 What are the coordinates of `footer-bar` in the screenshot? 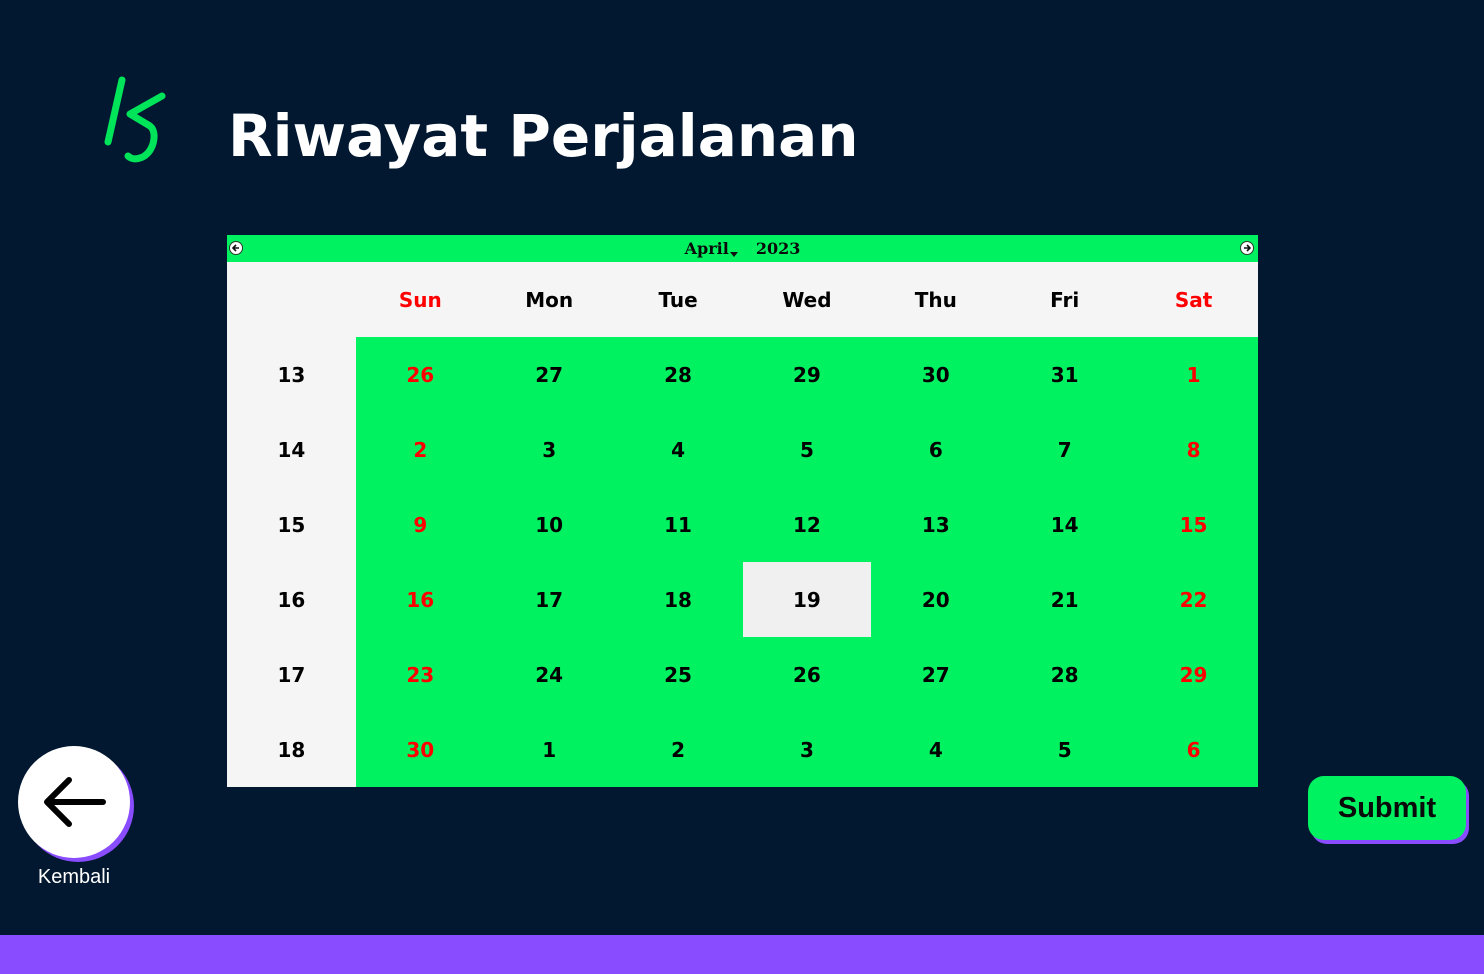 It's located at (742, 954).